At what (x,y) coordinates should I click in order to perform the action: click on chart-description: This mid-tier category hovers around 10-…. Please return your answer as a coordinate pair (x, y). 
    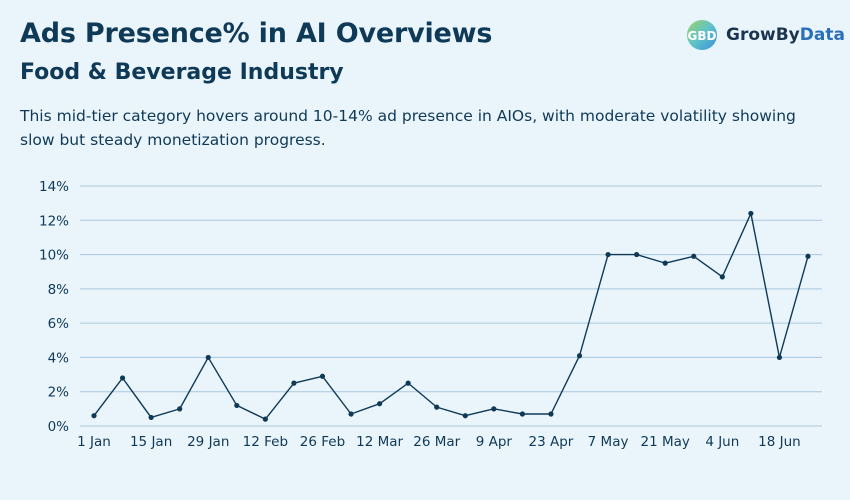
    Looking at the image, I should click on (408, 128).